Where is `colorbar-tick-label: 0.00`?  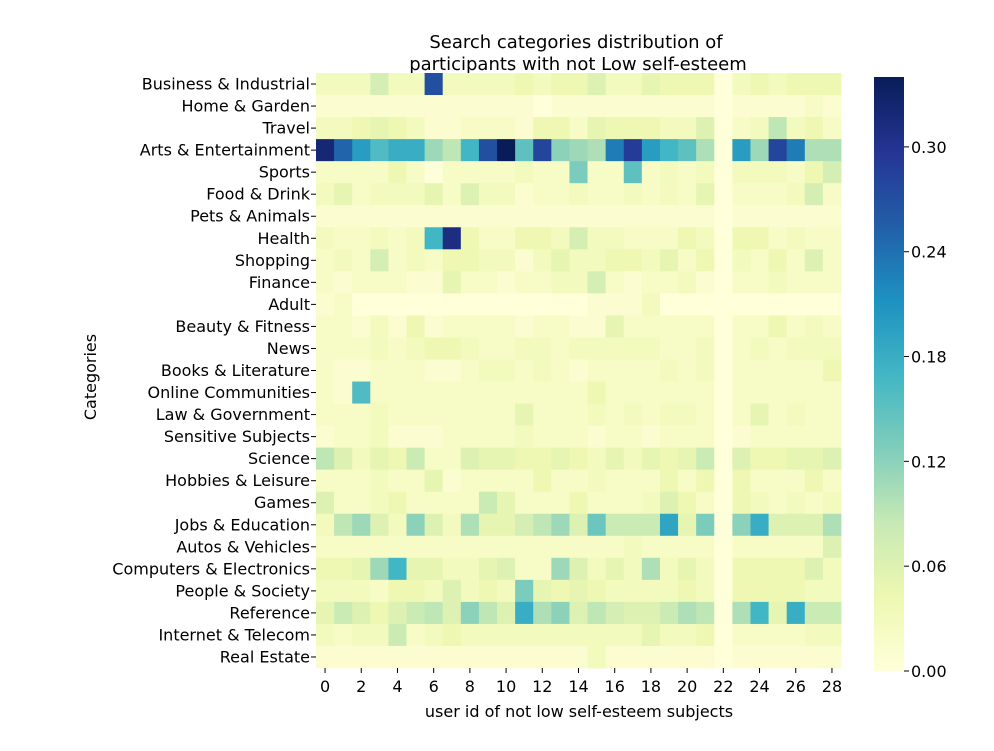 colorbar-tick-label: 0.00 is located at coordinates (929, 671).